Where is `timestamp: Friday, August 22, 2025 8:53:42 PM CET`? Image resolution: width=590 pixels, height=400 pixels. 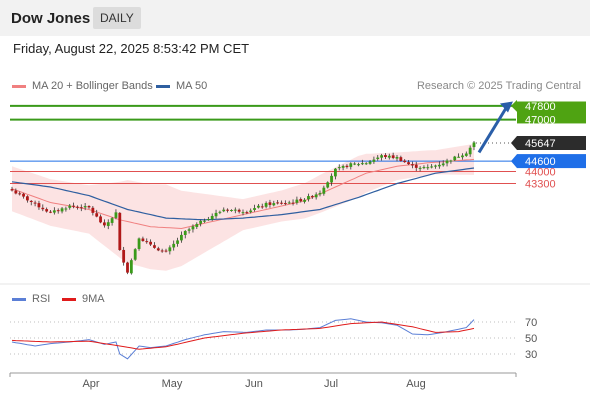
timestamp: Friday, August 22, 2025 8:53:42 PM CET is located at coordinates (131, 48).